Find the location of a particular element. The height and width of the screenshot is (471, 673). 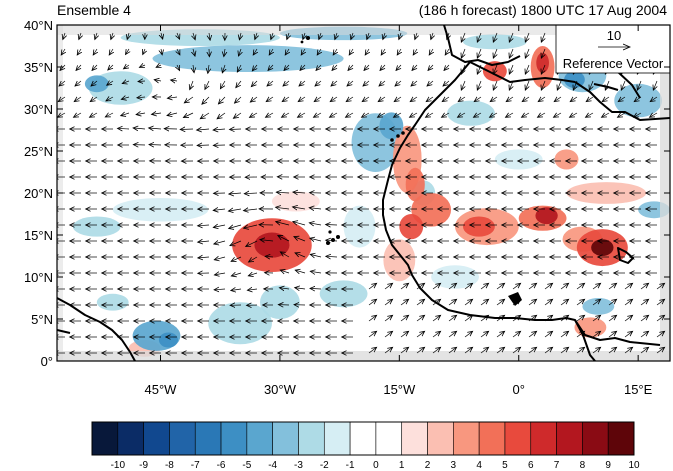

lat-tick-label: 20°N is located at coordinates (38, 193).